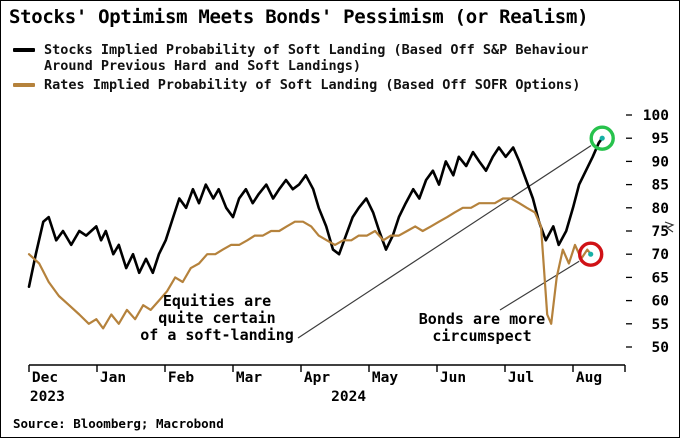 This screenshot has height=438, width=680. What do you see at coordinates (482, 319) in the screenshot?
I see `annotation-text-line: Bonds are more` at bounding box center [482, 319].